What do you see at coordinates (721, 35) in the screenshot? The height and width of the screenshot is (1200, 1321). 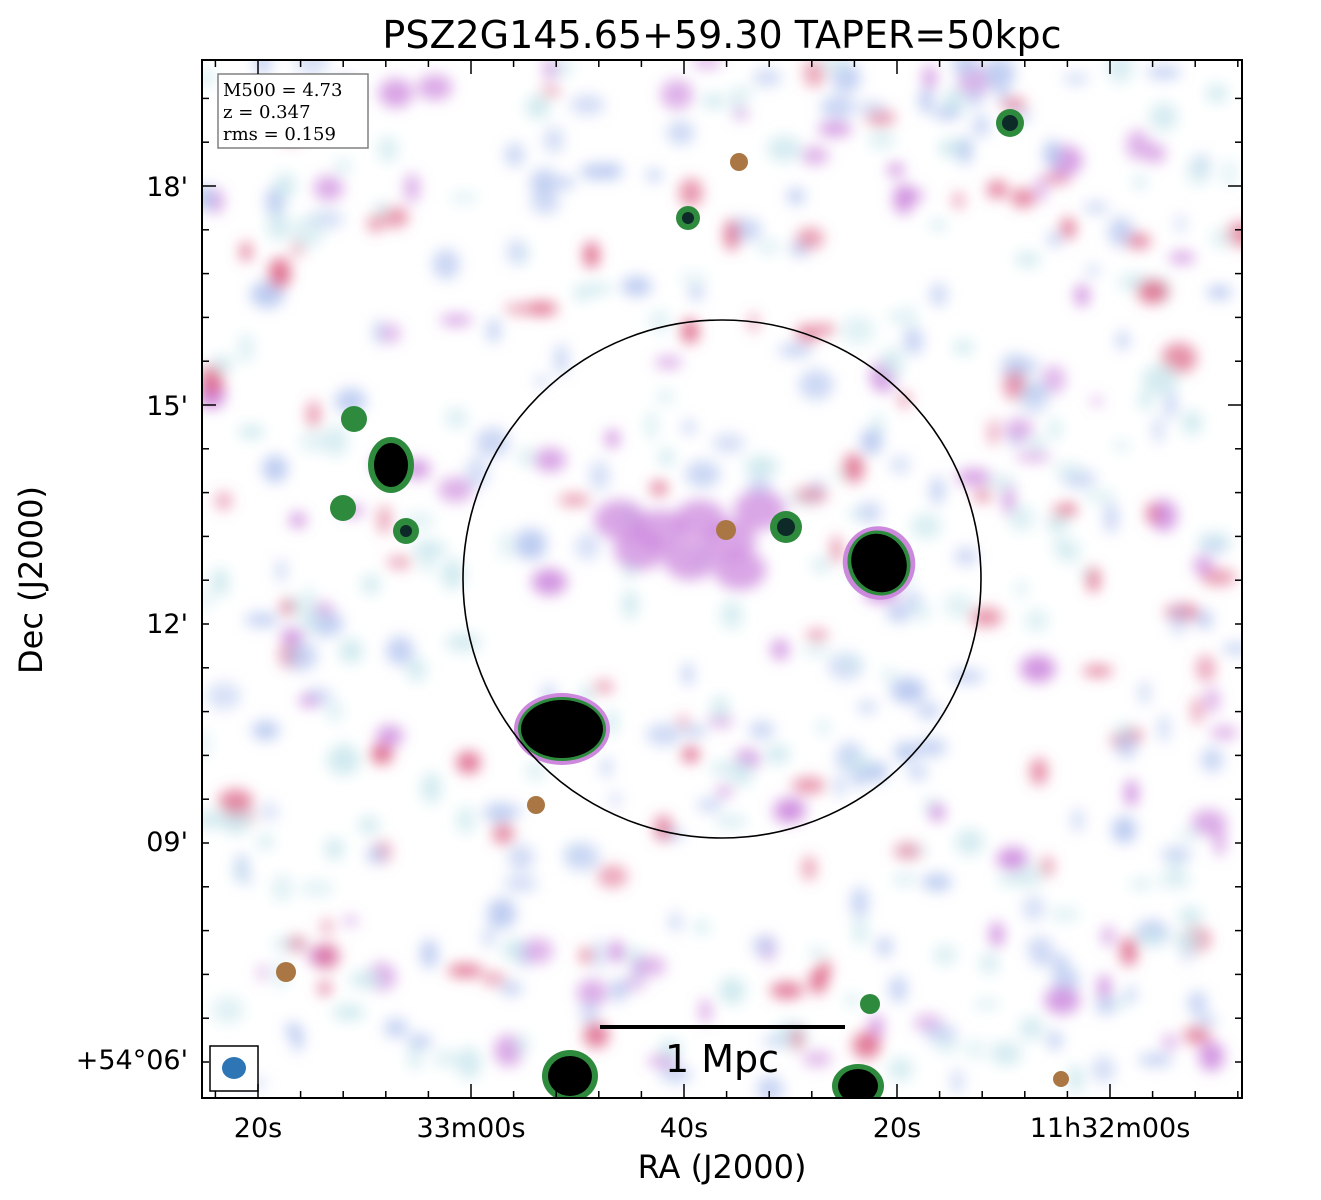 I see `chart-title: PSZ2G145.65+59.30 TAPER=50kpc` at bounding box center [721, 35].